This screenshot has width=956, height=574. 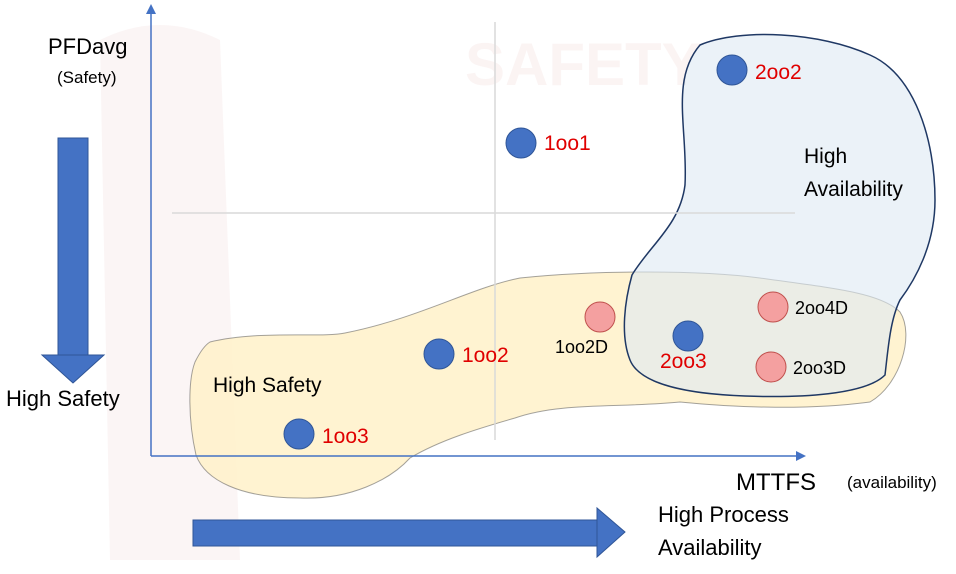 What do you see at coordinates (521, 143) in the screenshot?
I see `blue-dot-1oo1` at bounding box center [521, 143].